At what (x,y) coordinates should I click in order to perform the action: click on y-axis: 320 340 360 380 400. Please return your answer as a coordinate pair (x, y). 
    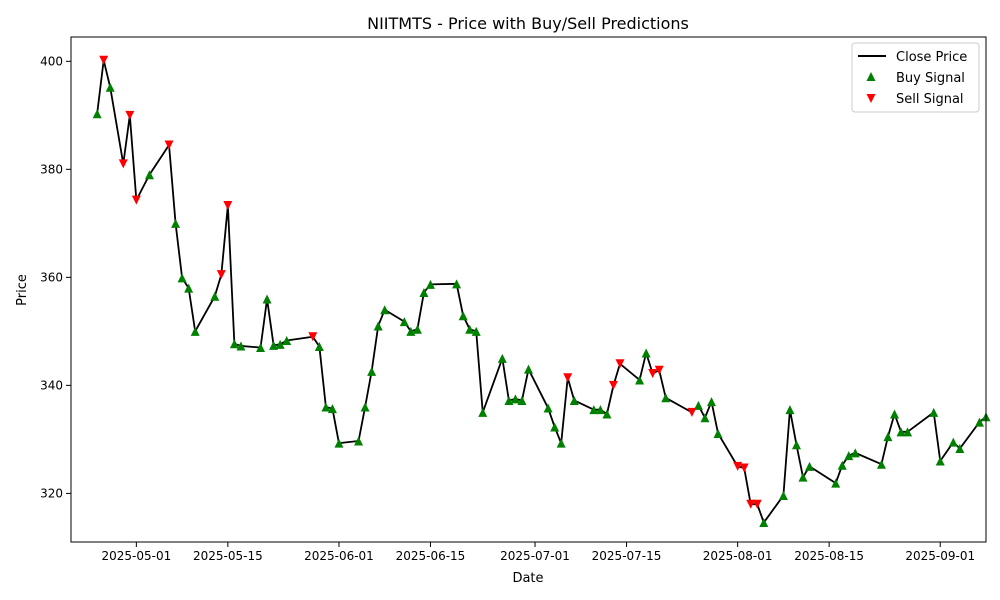
    Looking at the image, I should click on (55, 277).